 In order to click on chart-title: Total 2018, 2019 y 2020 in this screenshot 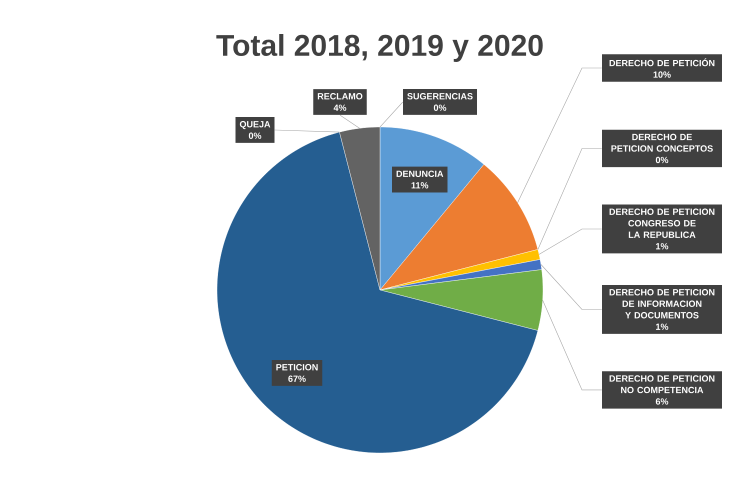, I will do `click(379, 48)`.